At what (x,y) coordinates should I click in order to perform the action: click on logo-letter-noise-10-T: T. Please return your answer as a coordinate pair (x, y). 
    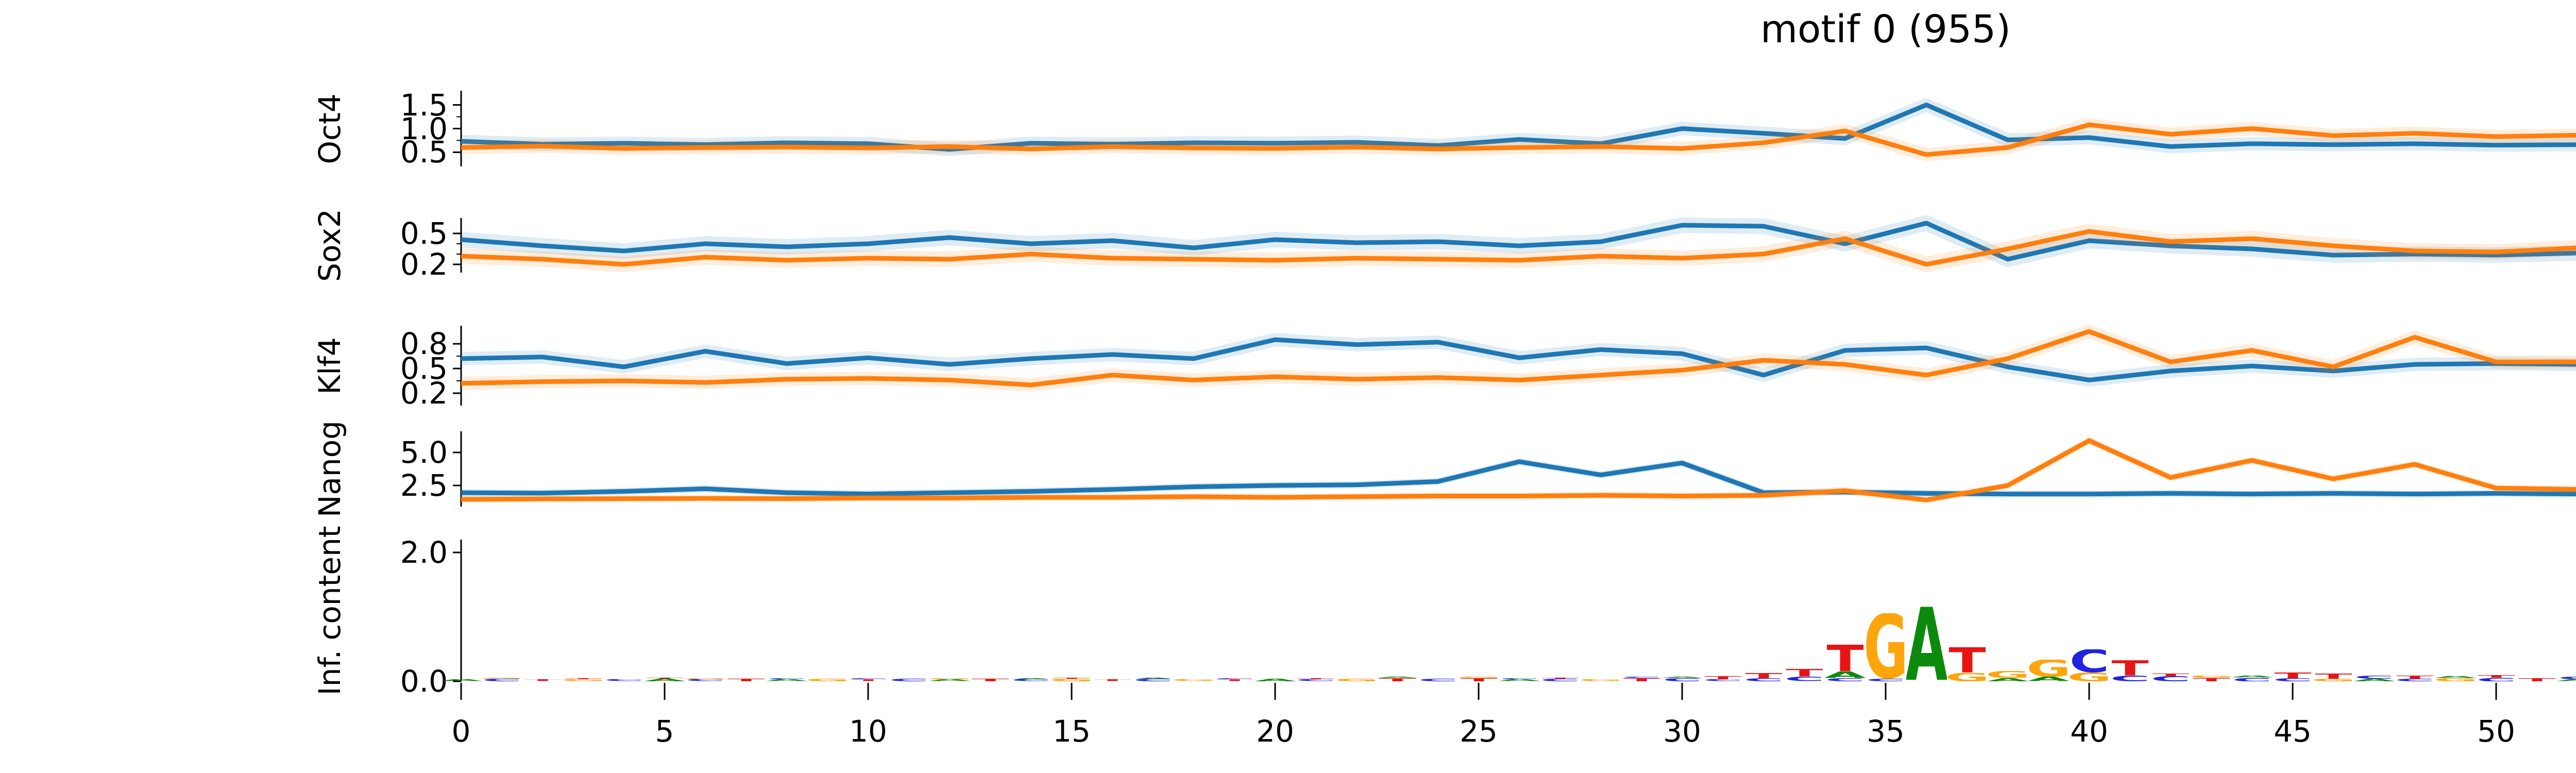
    Looking at the image, I should click on (868, 680).